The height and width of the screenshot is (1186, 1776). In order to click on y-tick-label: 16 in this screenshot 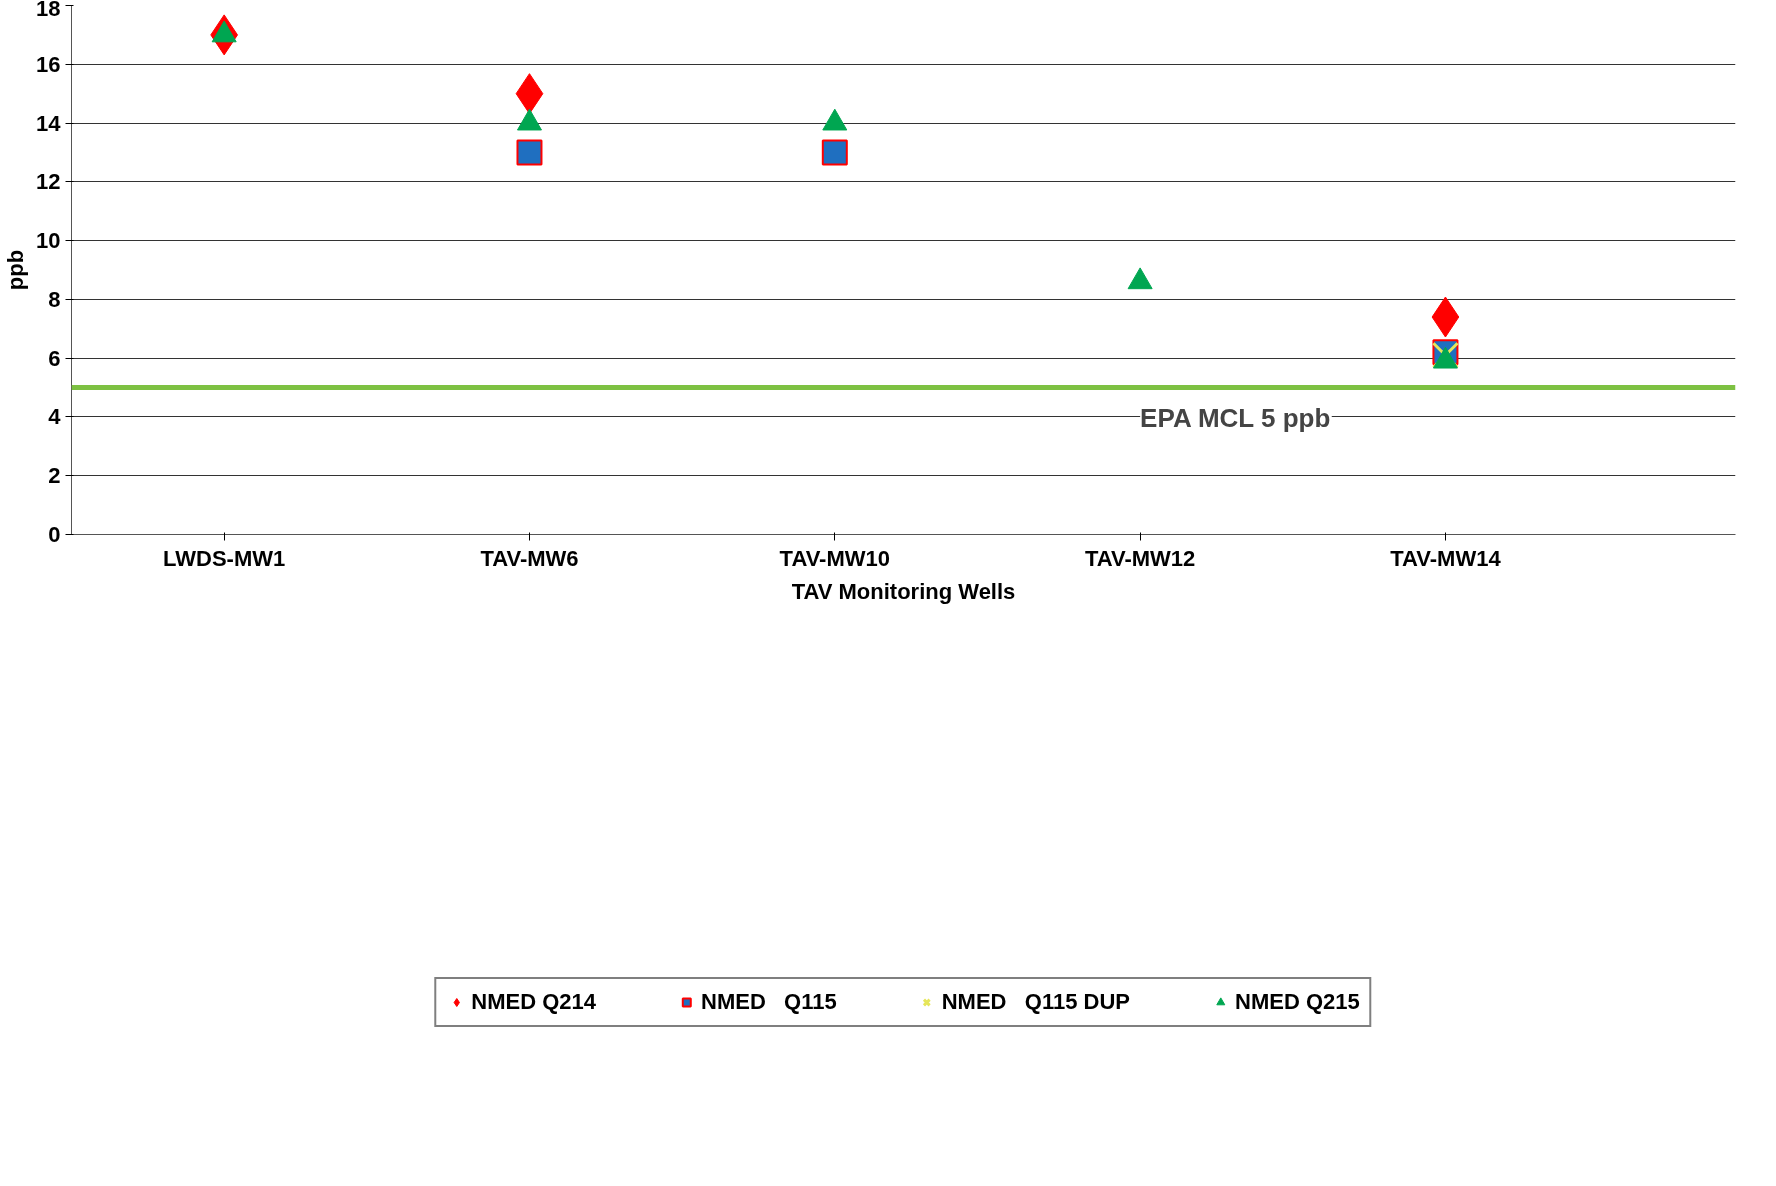, I will do `click(48, 64)`.